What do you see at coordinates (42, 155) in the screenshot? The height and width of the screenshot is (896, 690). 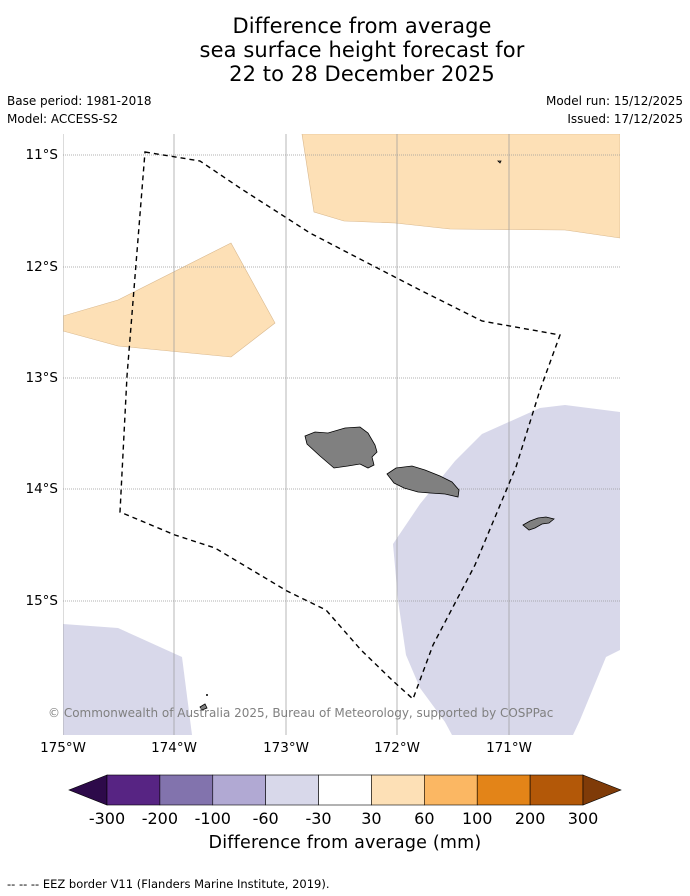 I see `lat-label-11s: 11°S` at bounding box center [42, 155].